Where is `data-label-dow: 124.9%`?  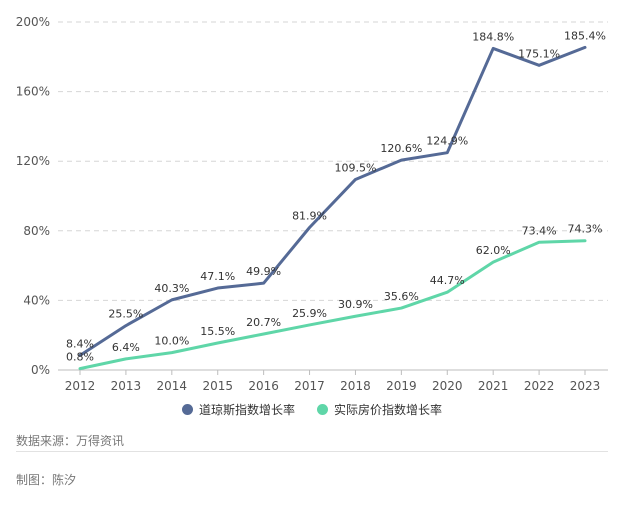 data-label-dow: 124.9% is located at coordinates (447, 141).